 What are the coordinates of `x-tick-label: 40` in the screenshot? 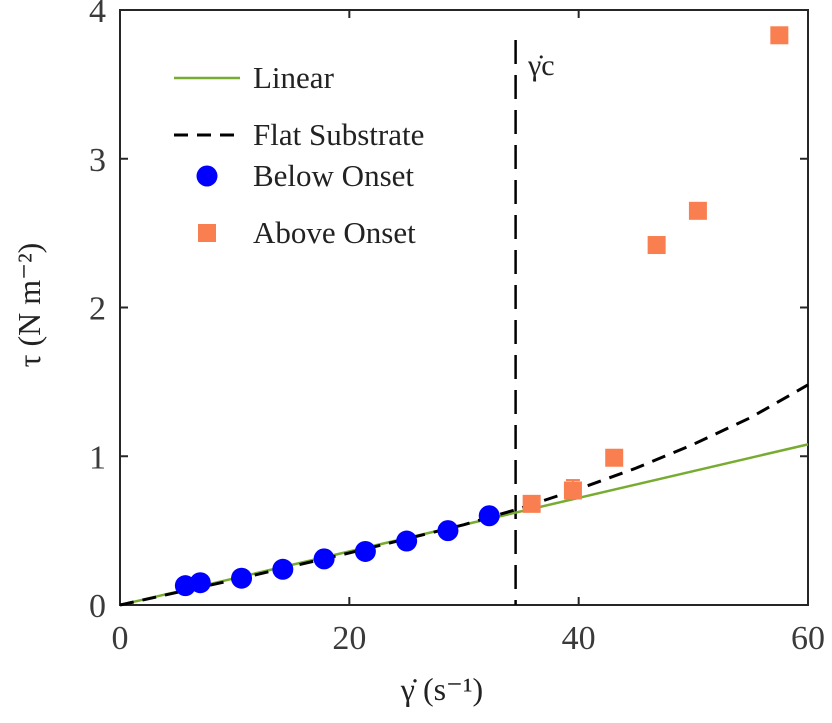 It's located at (579, 638).